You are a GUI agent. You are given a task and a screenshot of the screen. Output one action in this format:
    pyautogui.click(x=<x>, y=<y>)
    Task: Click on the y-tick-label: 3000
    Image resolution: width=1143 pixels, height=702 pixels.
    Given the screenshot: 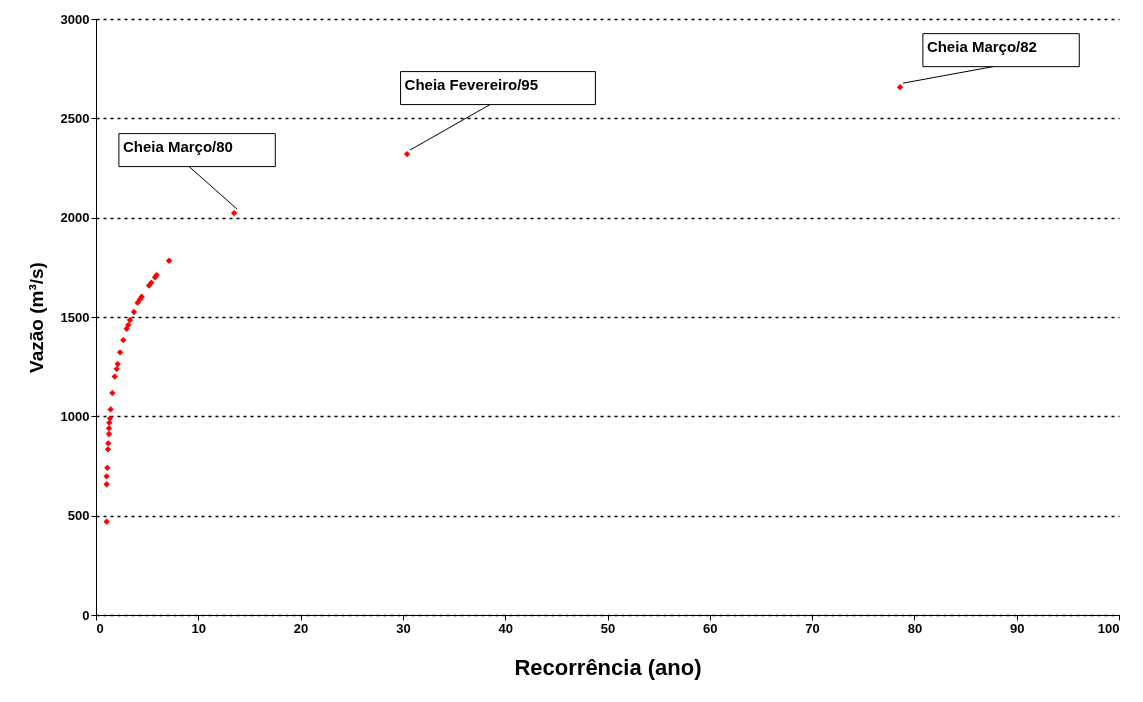 What is the action you would take?
    pyautogui.click(x=75, y=19)
    